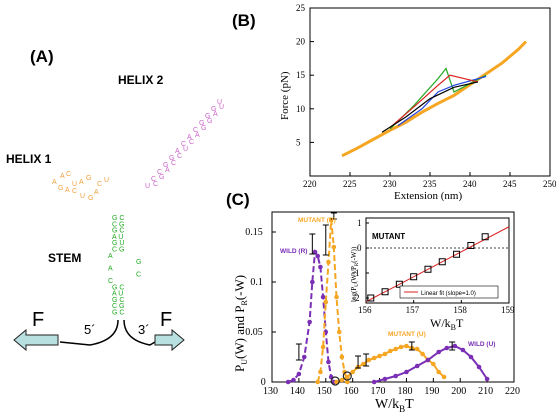 Image resolution: width=556 pixels, height=417 pixels. I want to click on strand-3prime, so click(139, 332).